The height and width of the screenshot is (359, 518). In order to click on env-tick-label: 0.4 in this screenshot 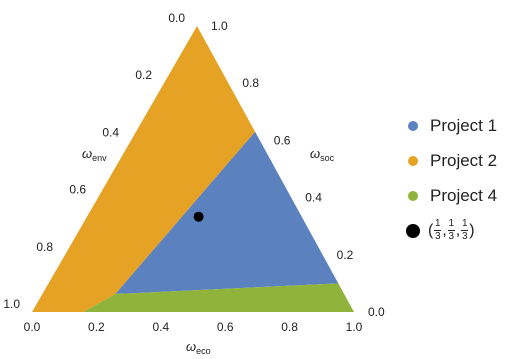, I will do `click(110, 132)`.